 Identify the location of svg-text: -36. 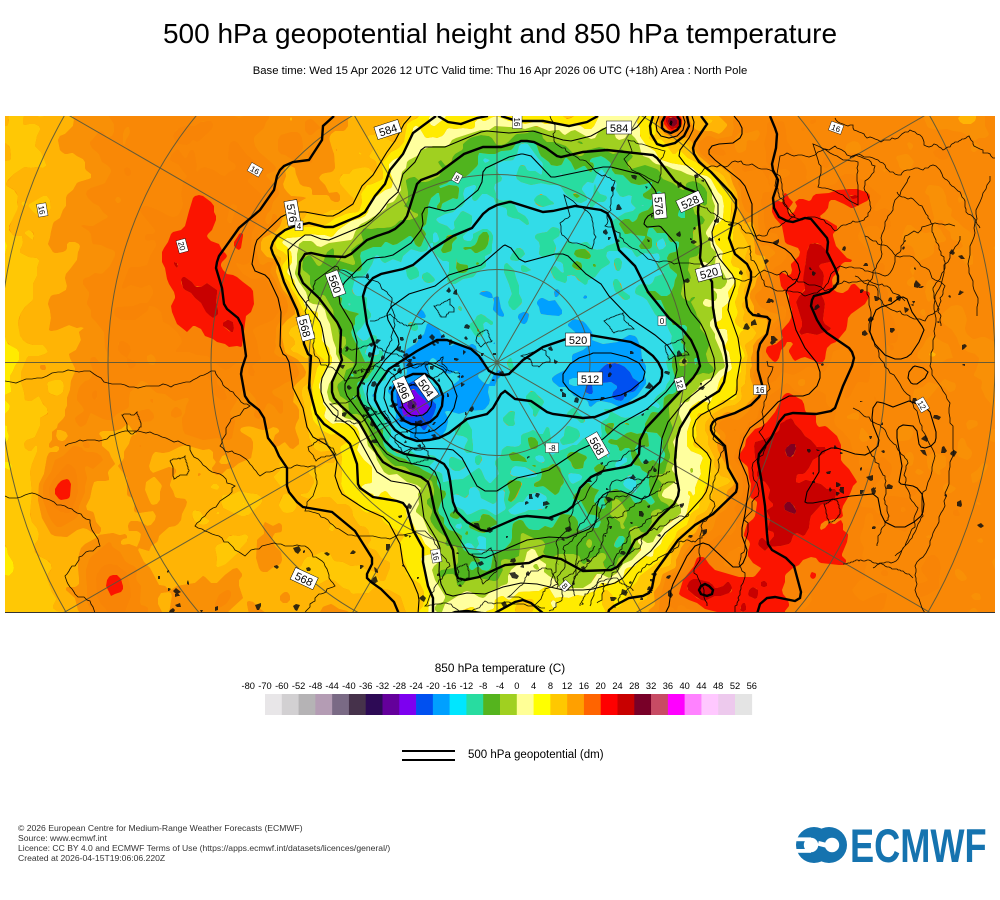
(365, 686).